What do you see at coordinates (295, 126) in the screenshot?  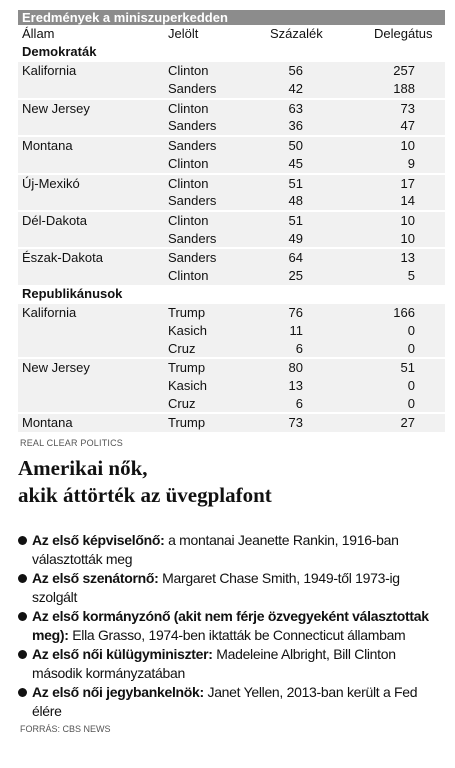 I see `percent: 36` at bounding box center [295, 126].